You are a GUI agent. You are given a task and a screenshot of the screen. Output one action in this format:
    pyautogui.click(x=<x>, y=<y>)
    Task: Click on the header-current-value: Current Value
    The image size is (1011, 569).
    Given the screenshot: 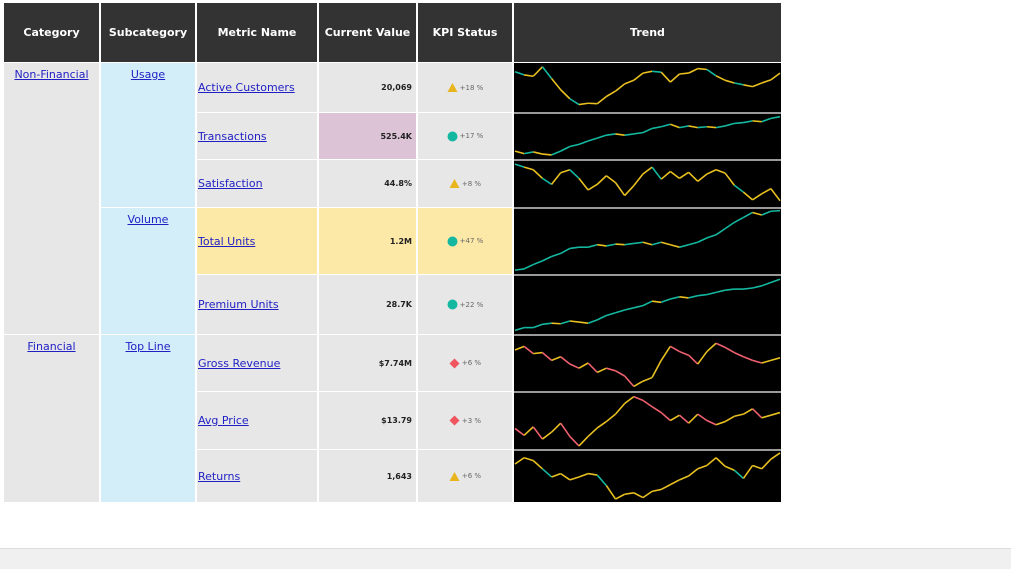 What is the action you would take?
    pyautogui.click(x=367, y=32)
    